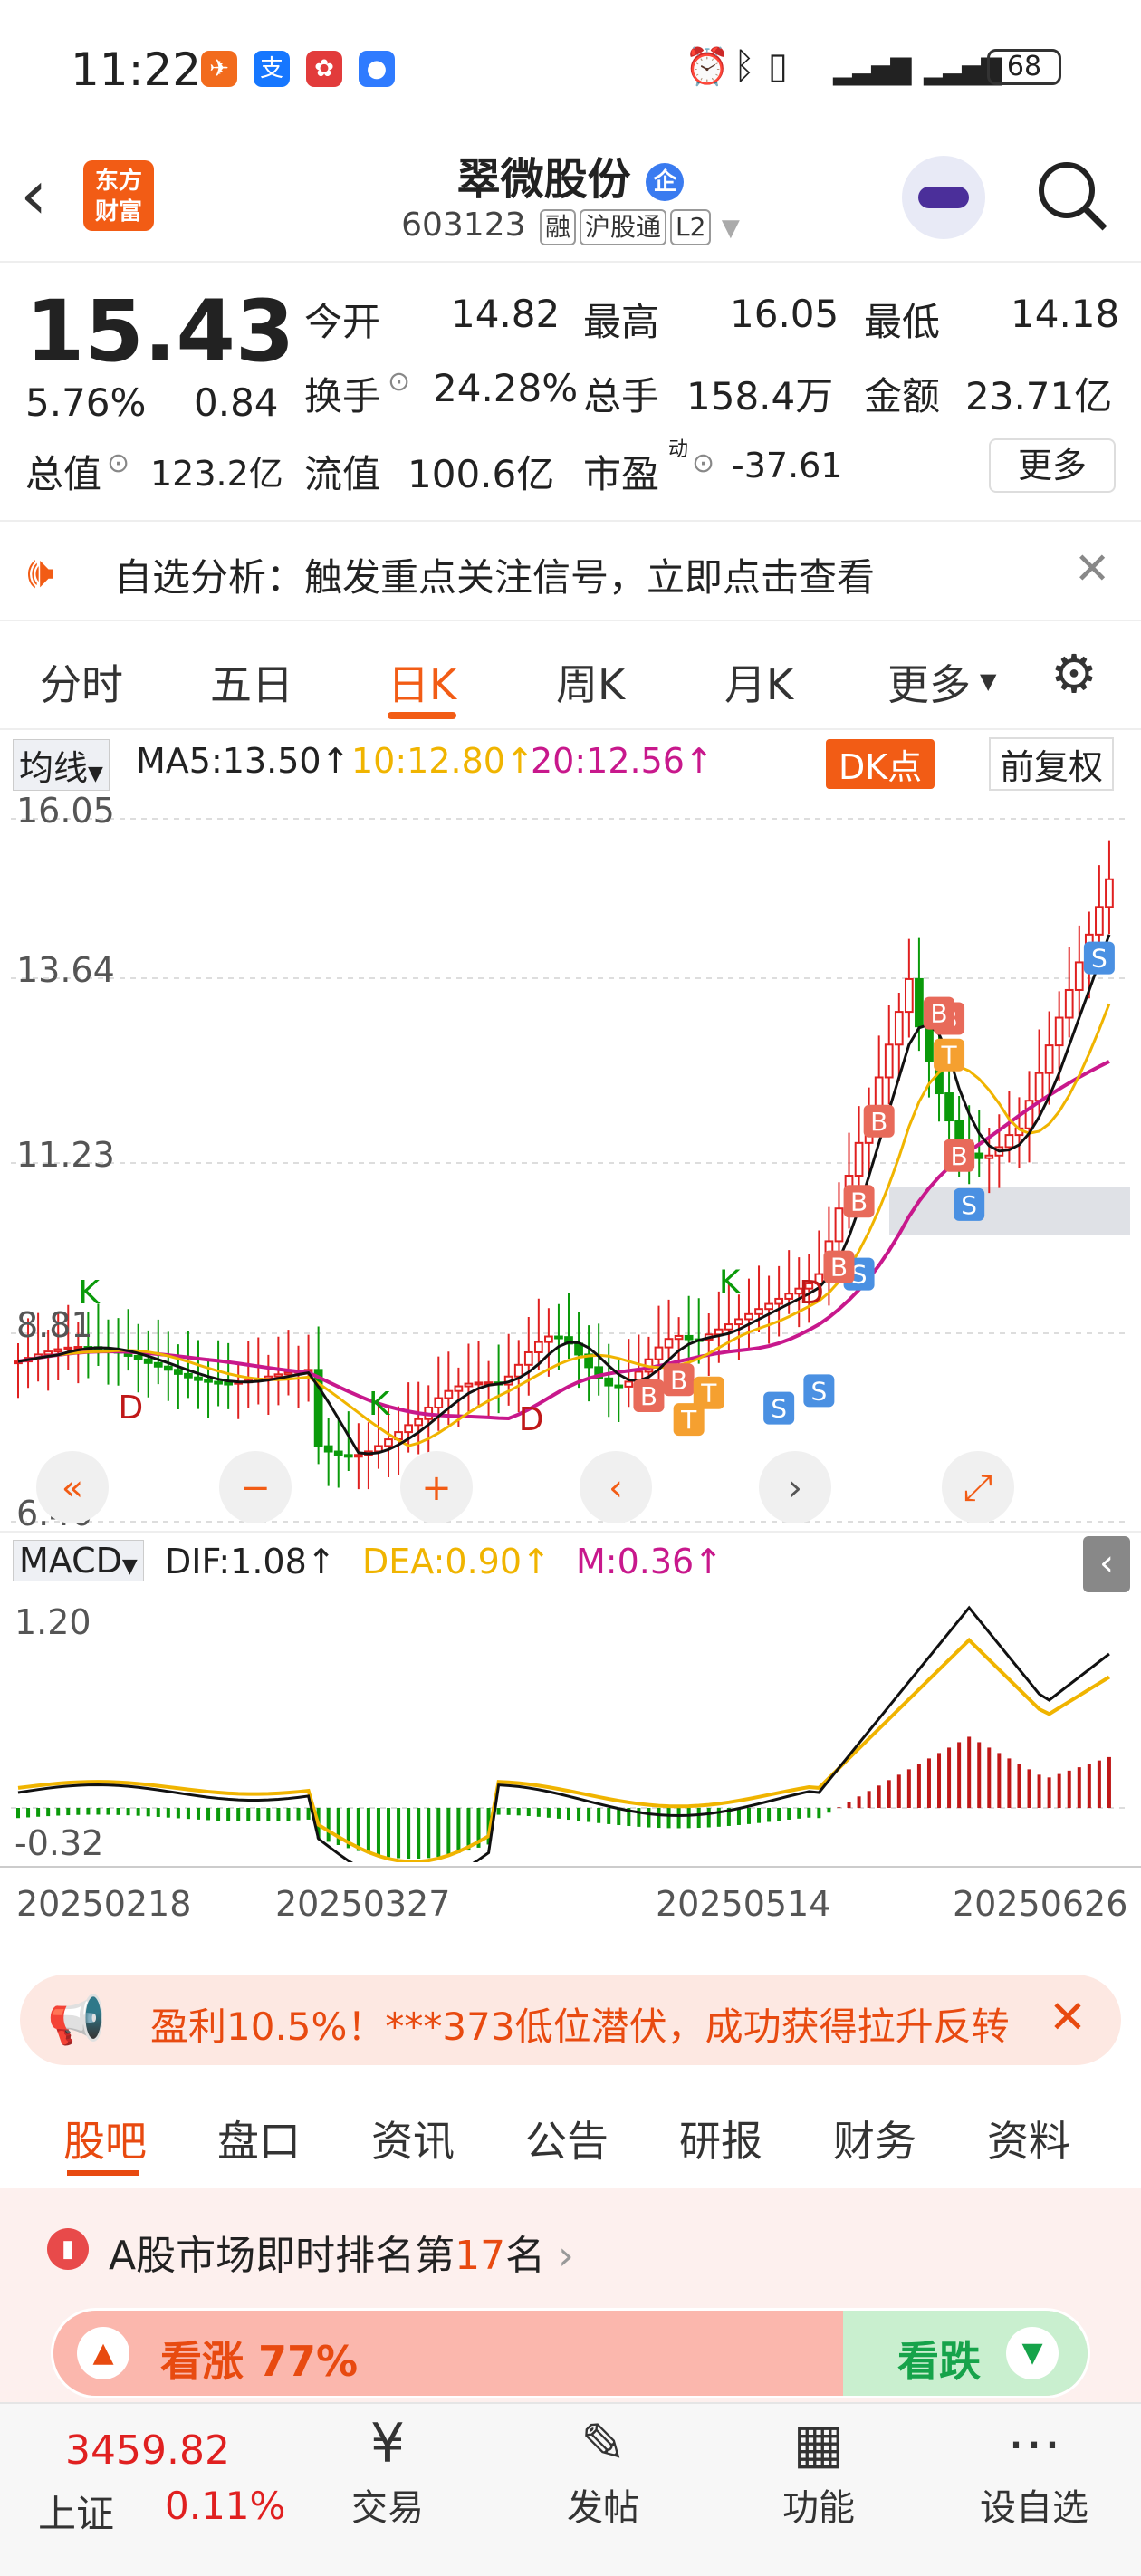 This screenshot has height=2576, width=1141. Describe the element at coordinates (1034, 2470) in the screenshot. I see `nav-add-watchlist: ⋯ 设自选` at that location.